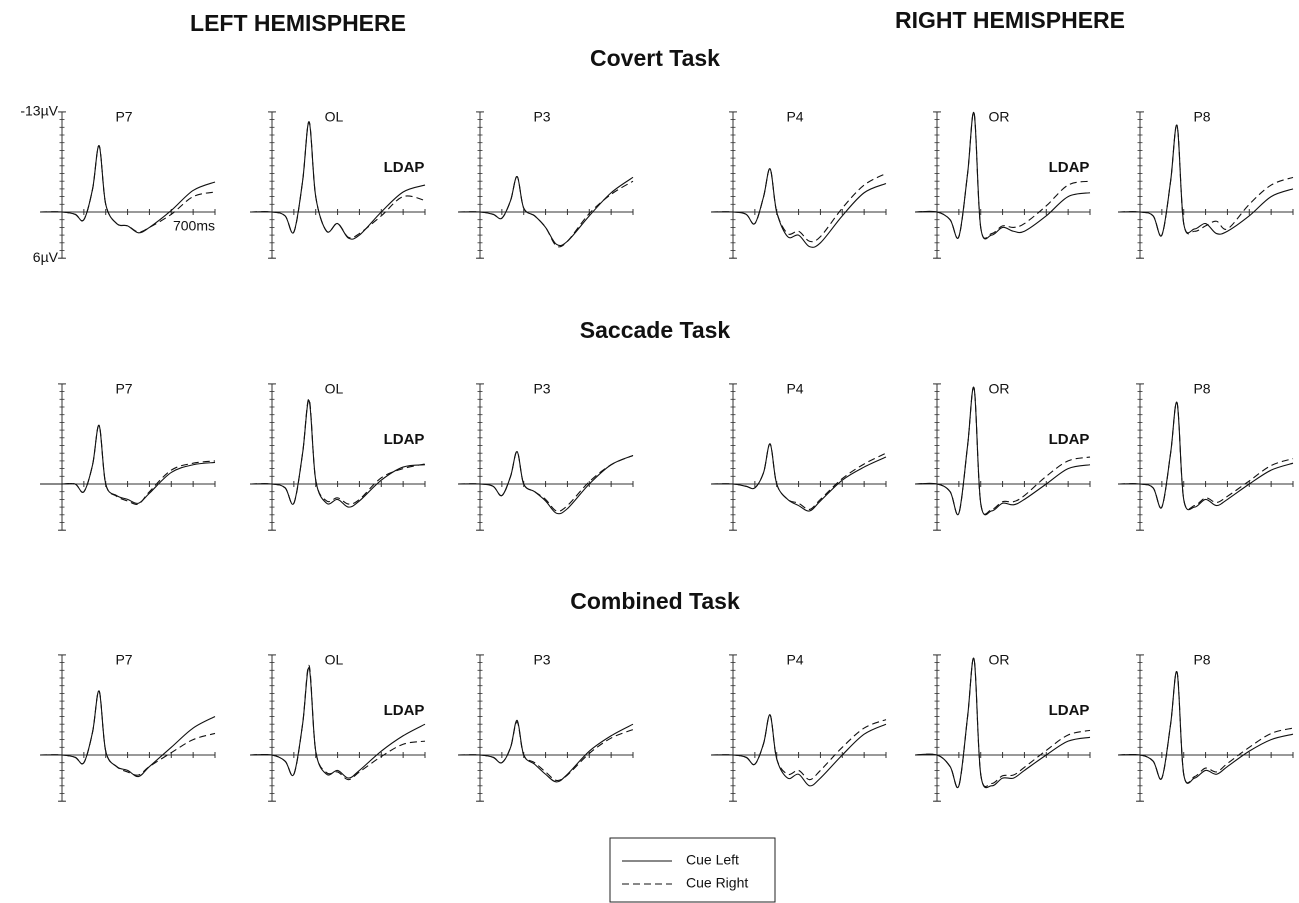 Image resolution: width=1299 pixels, height=903 pixels. Describe the element at coordinates (692, 870) in the screenshot. I see `legend-box` at that location.